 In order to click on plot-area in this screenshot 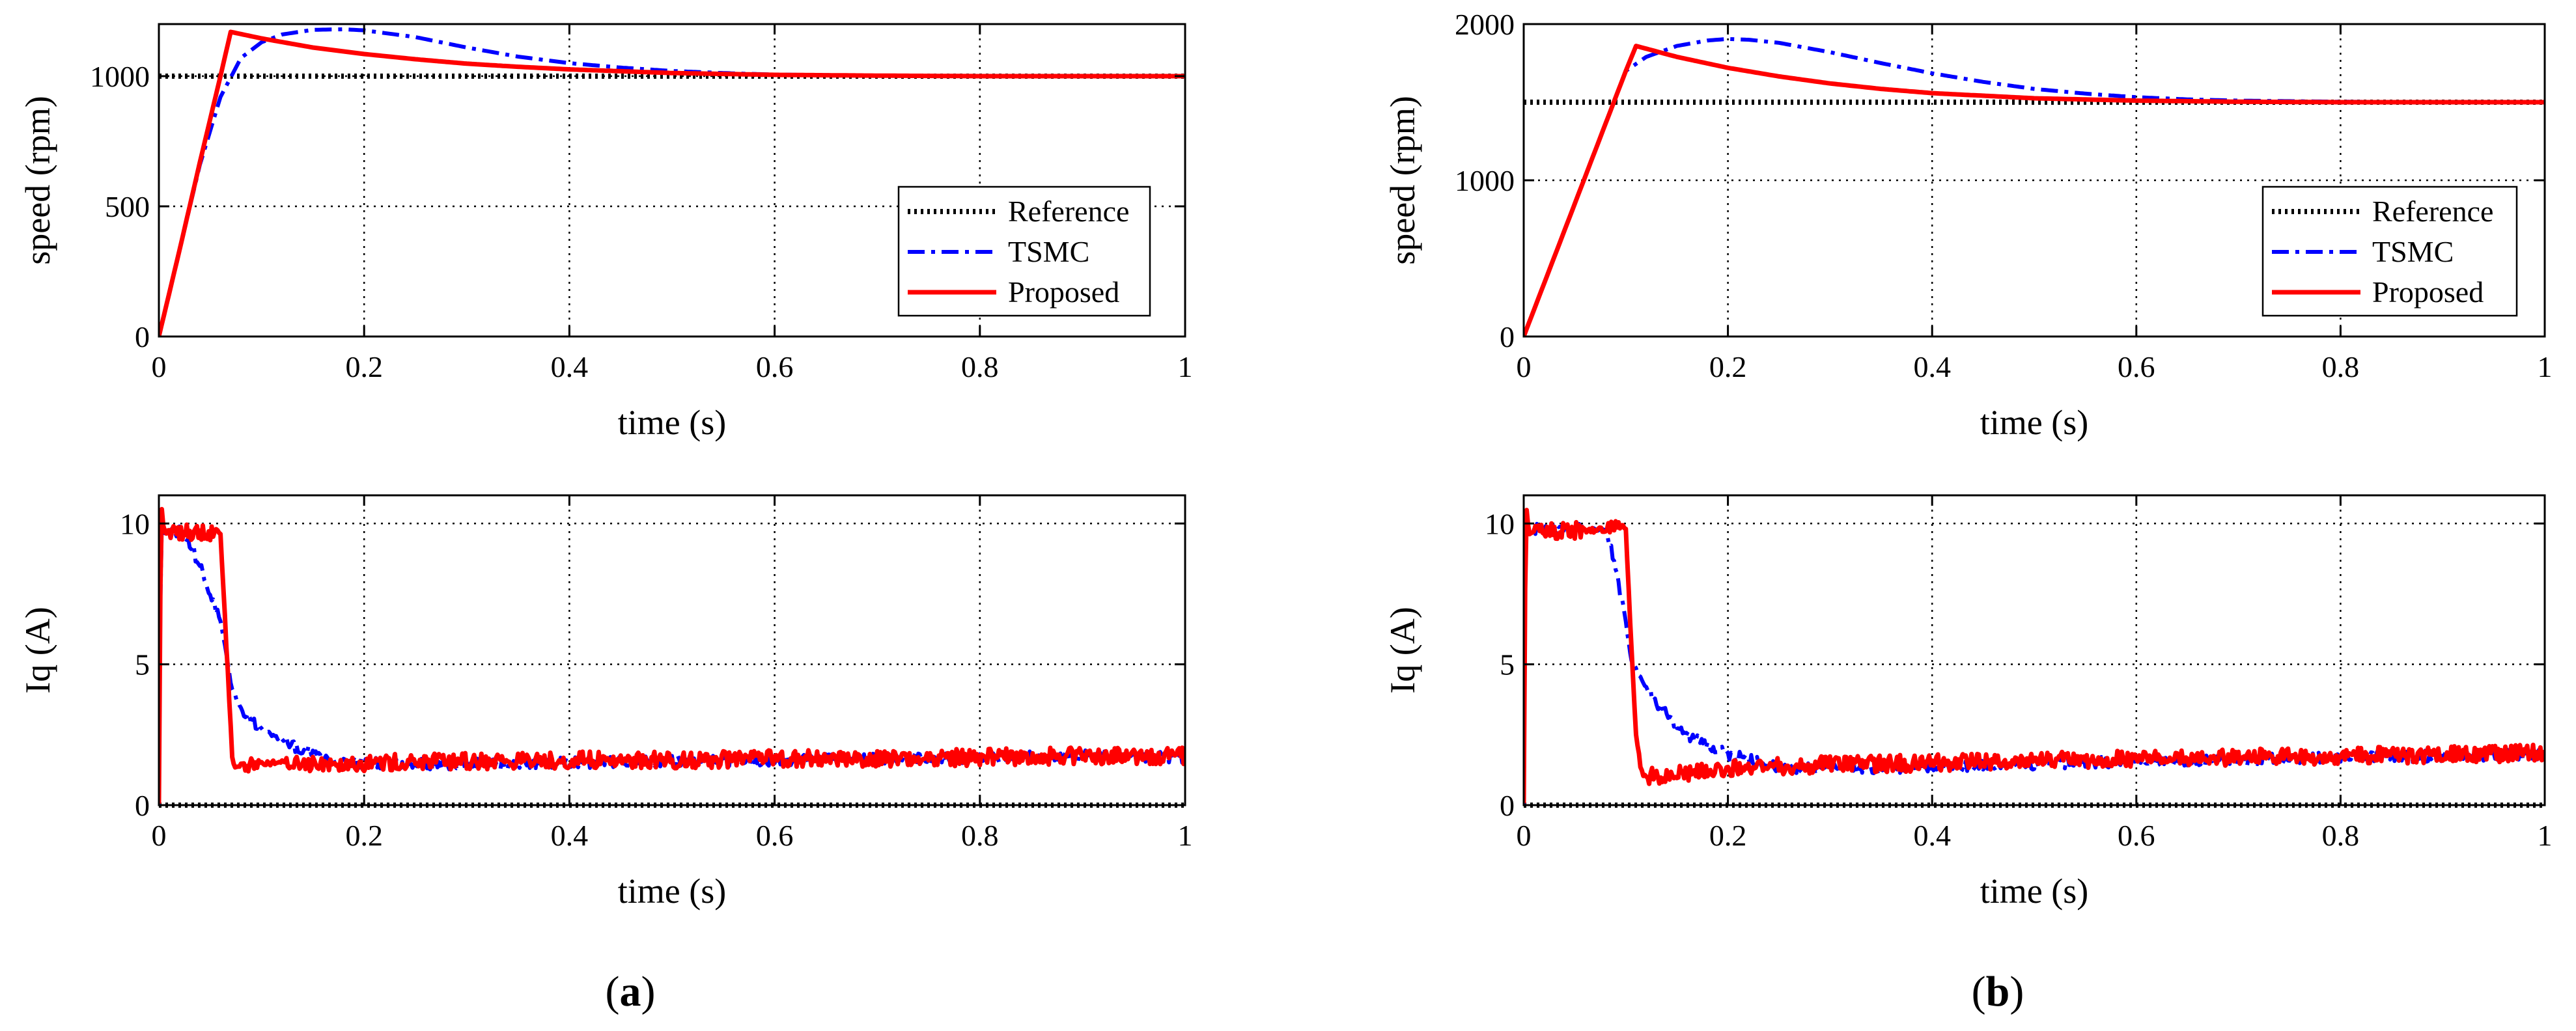, I will do `click(2035, 650)`.